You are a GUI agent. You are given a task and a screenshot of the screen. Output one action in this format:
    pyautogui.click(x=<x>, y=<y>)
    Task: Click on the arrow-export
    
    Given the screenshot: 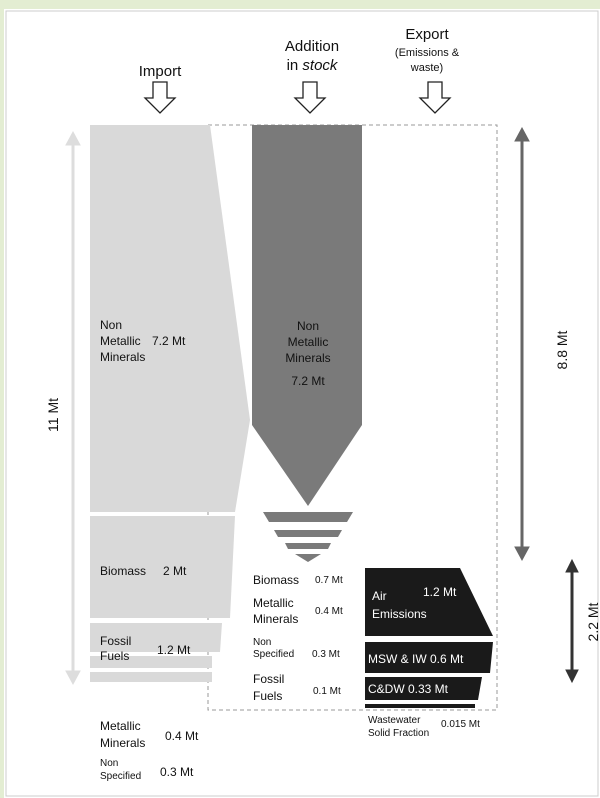 What is the action you would take?
    pyautogui.click(x=435, y=97)
    